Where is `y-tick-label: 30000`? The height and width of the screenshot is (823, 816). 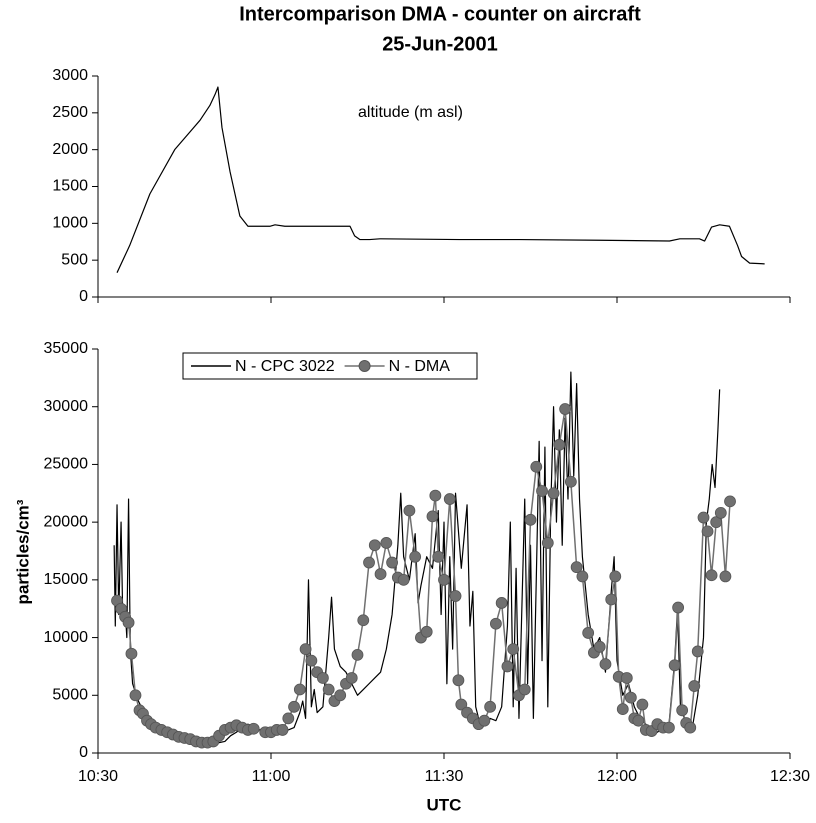 y-tick-label: 30000 is located at coordinates (66, 406).